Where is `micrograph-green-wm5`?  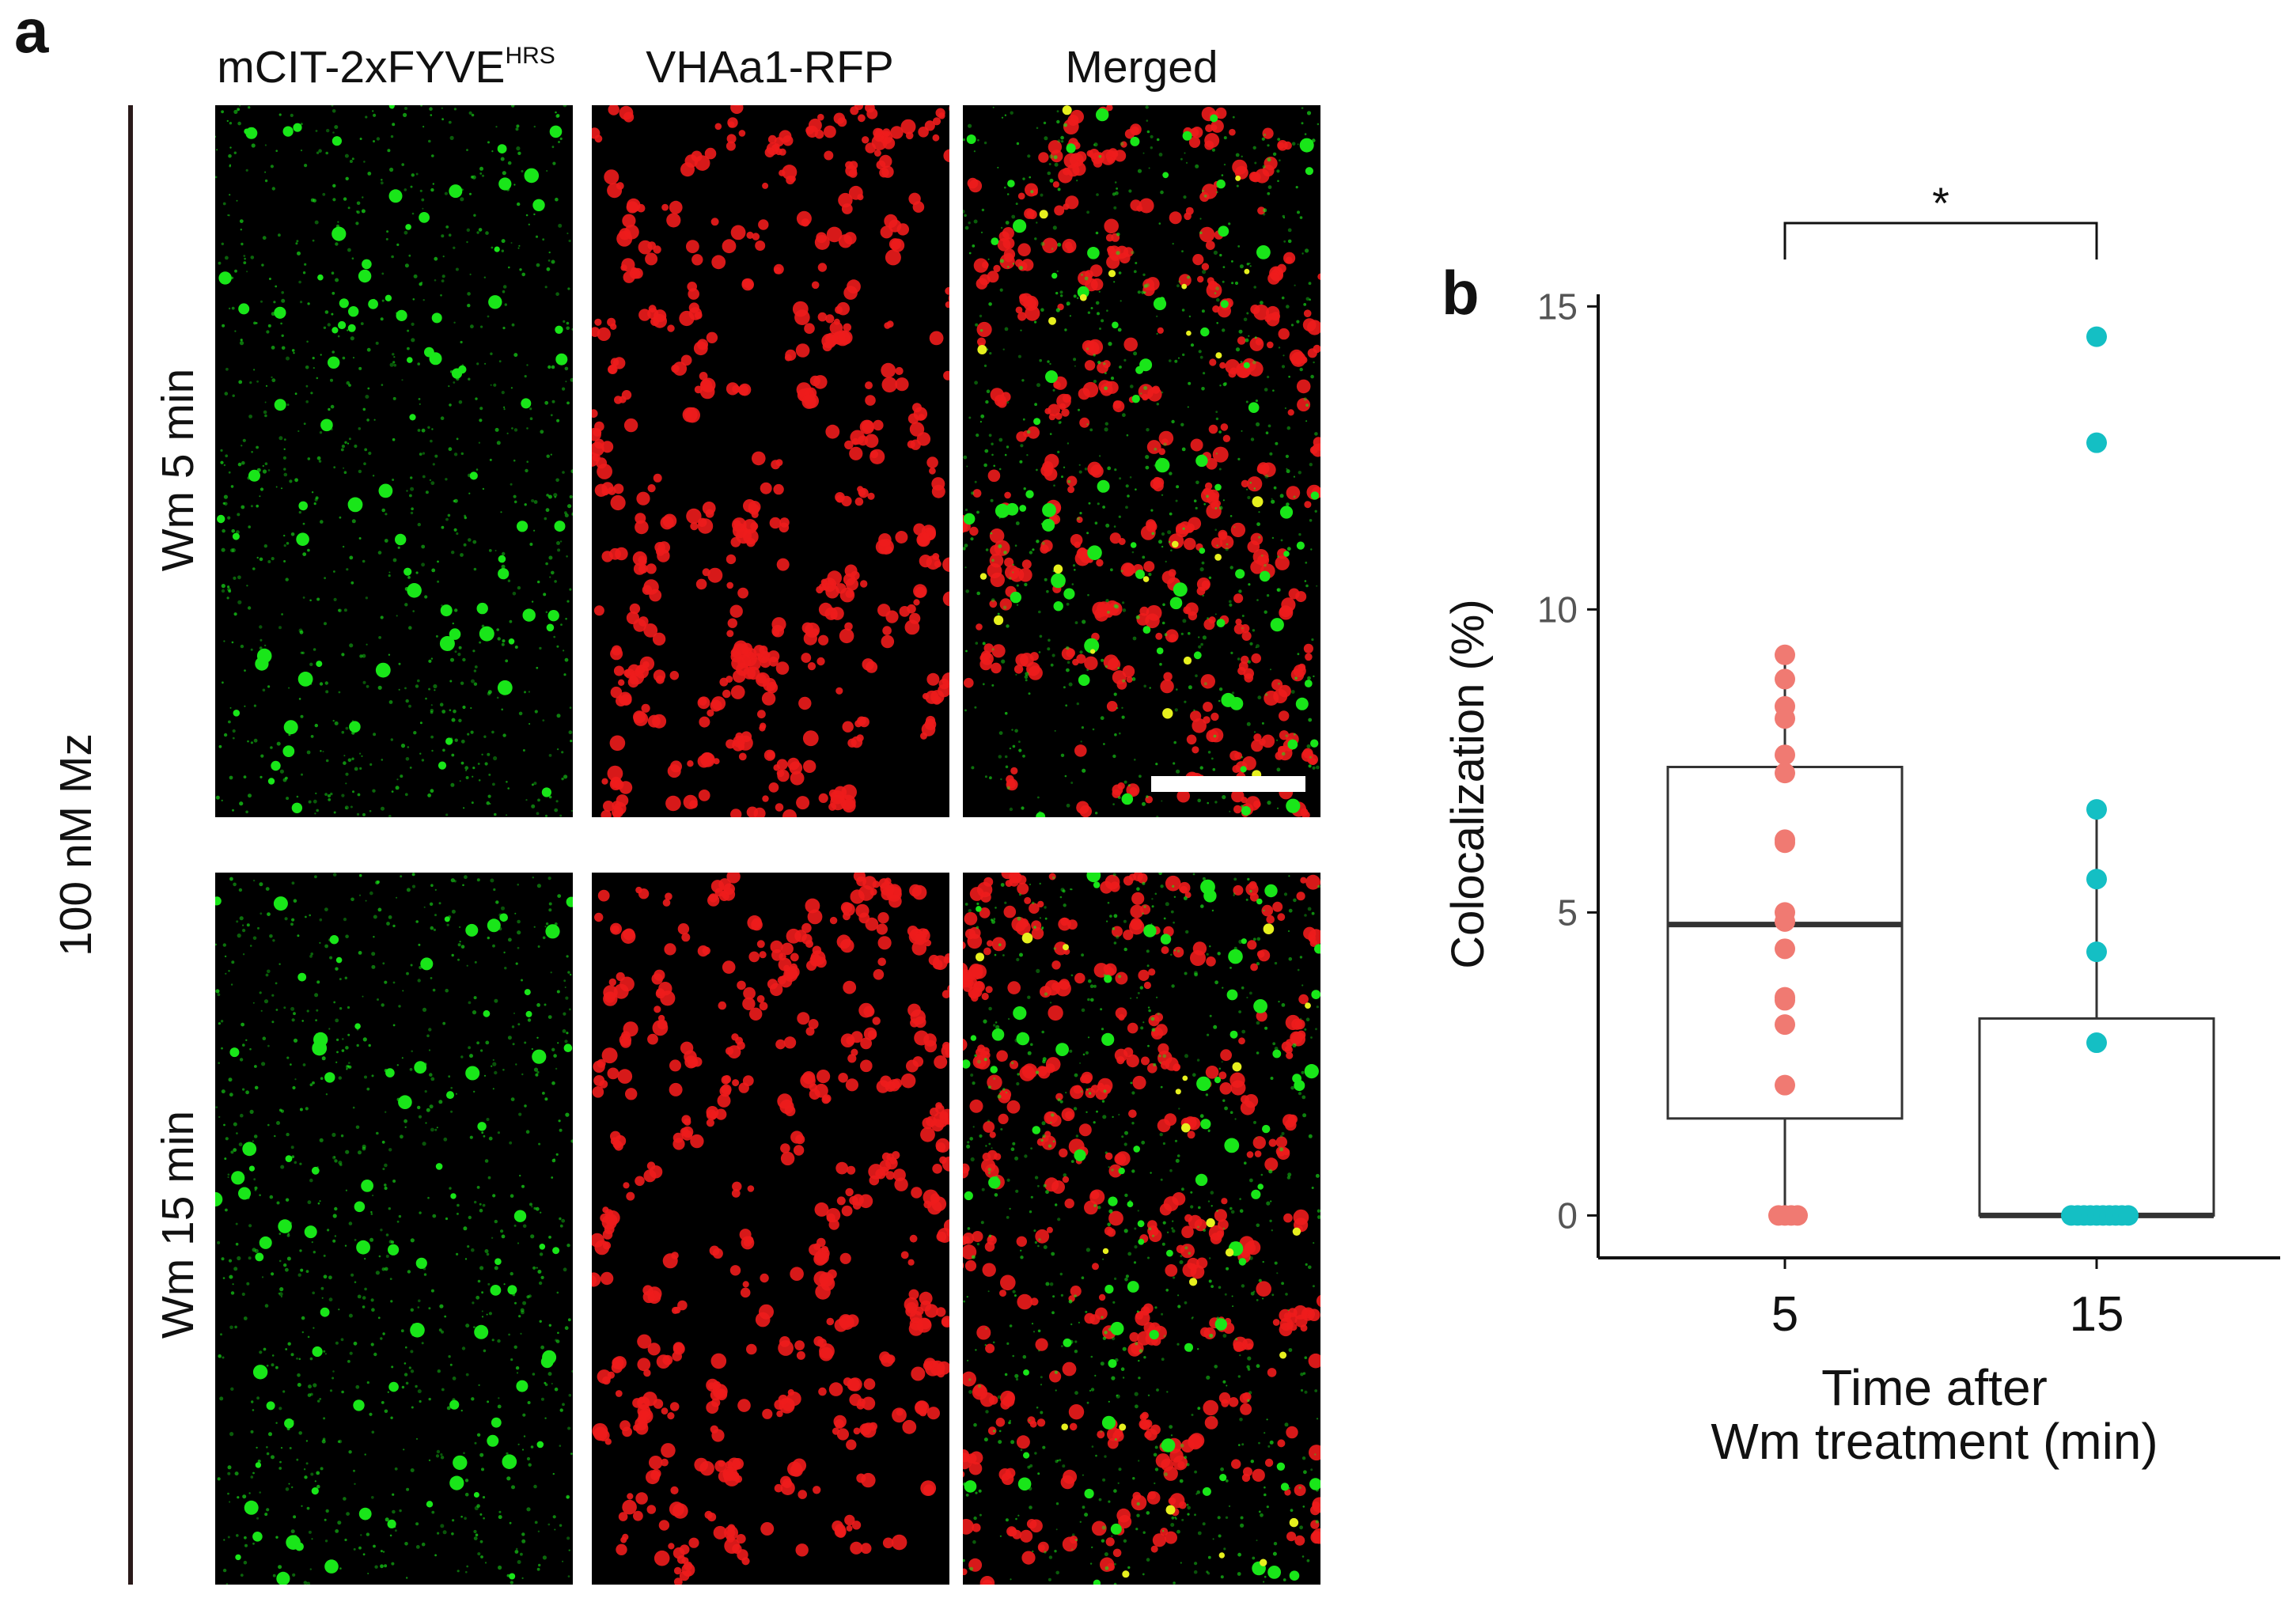 micrograph-green-wm5 is located at coordinates (394, 461).